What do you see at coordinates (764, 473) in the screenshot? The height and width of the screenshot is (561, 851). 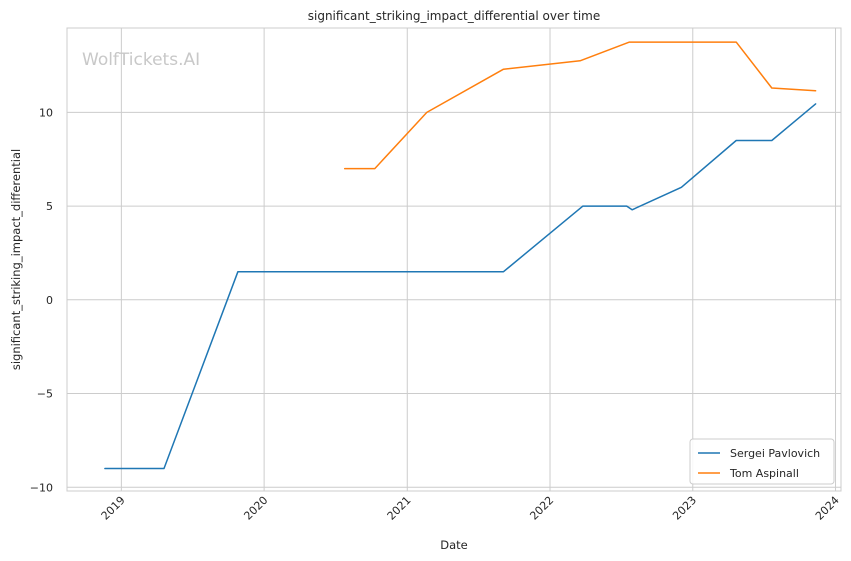 I see `legend-label-tom-aspinall: Tom Aspinall` at bounding box center [764, 473].